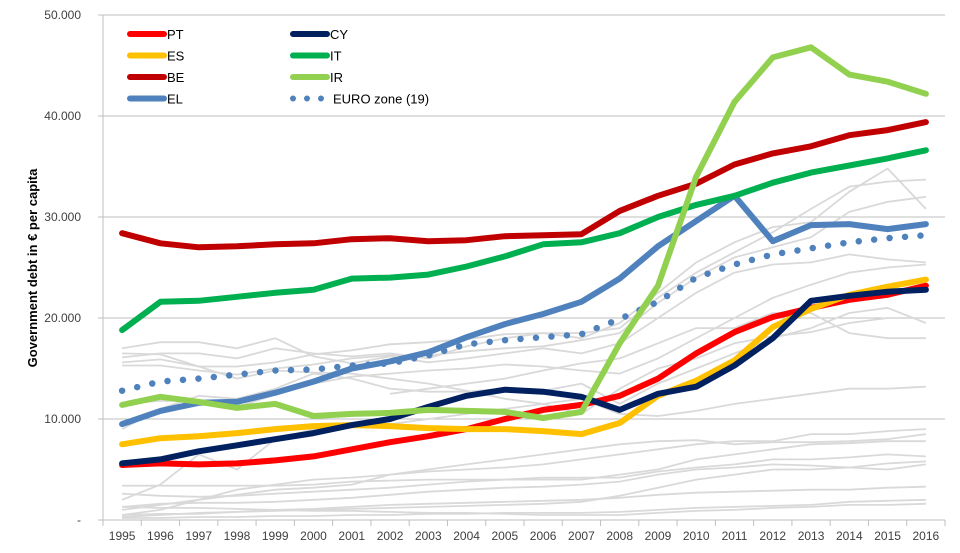 Image resolution: width=960 pixels, height=553 pixels. Describe the element at coordinates (278, 67) in the screenshot. I see `legend: PT ES BE EL CY IT IR EURO zone (19)` at that location.